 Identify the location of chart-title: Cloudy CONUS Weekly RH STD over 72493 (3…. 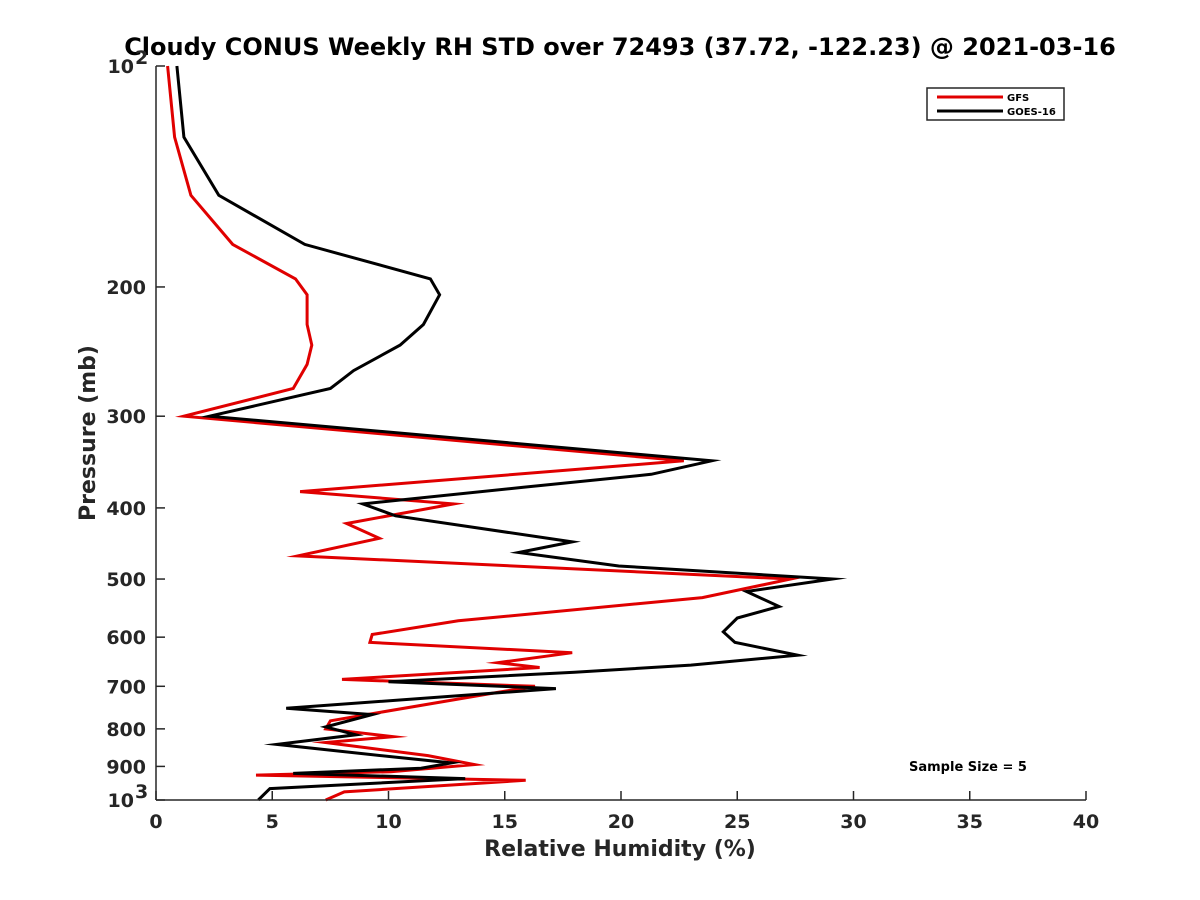
(620, 47).